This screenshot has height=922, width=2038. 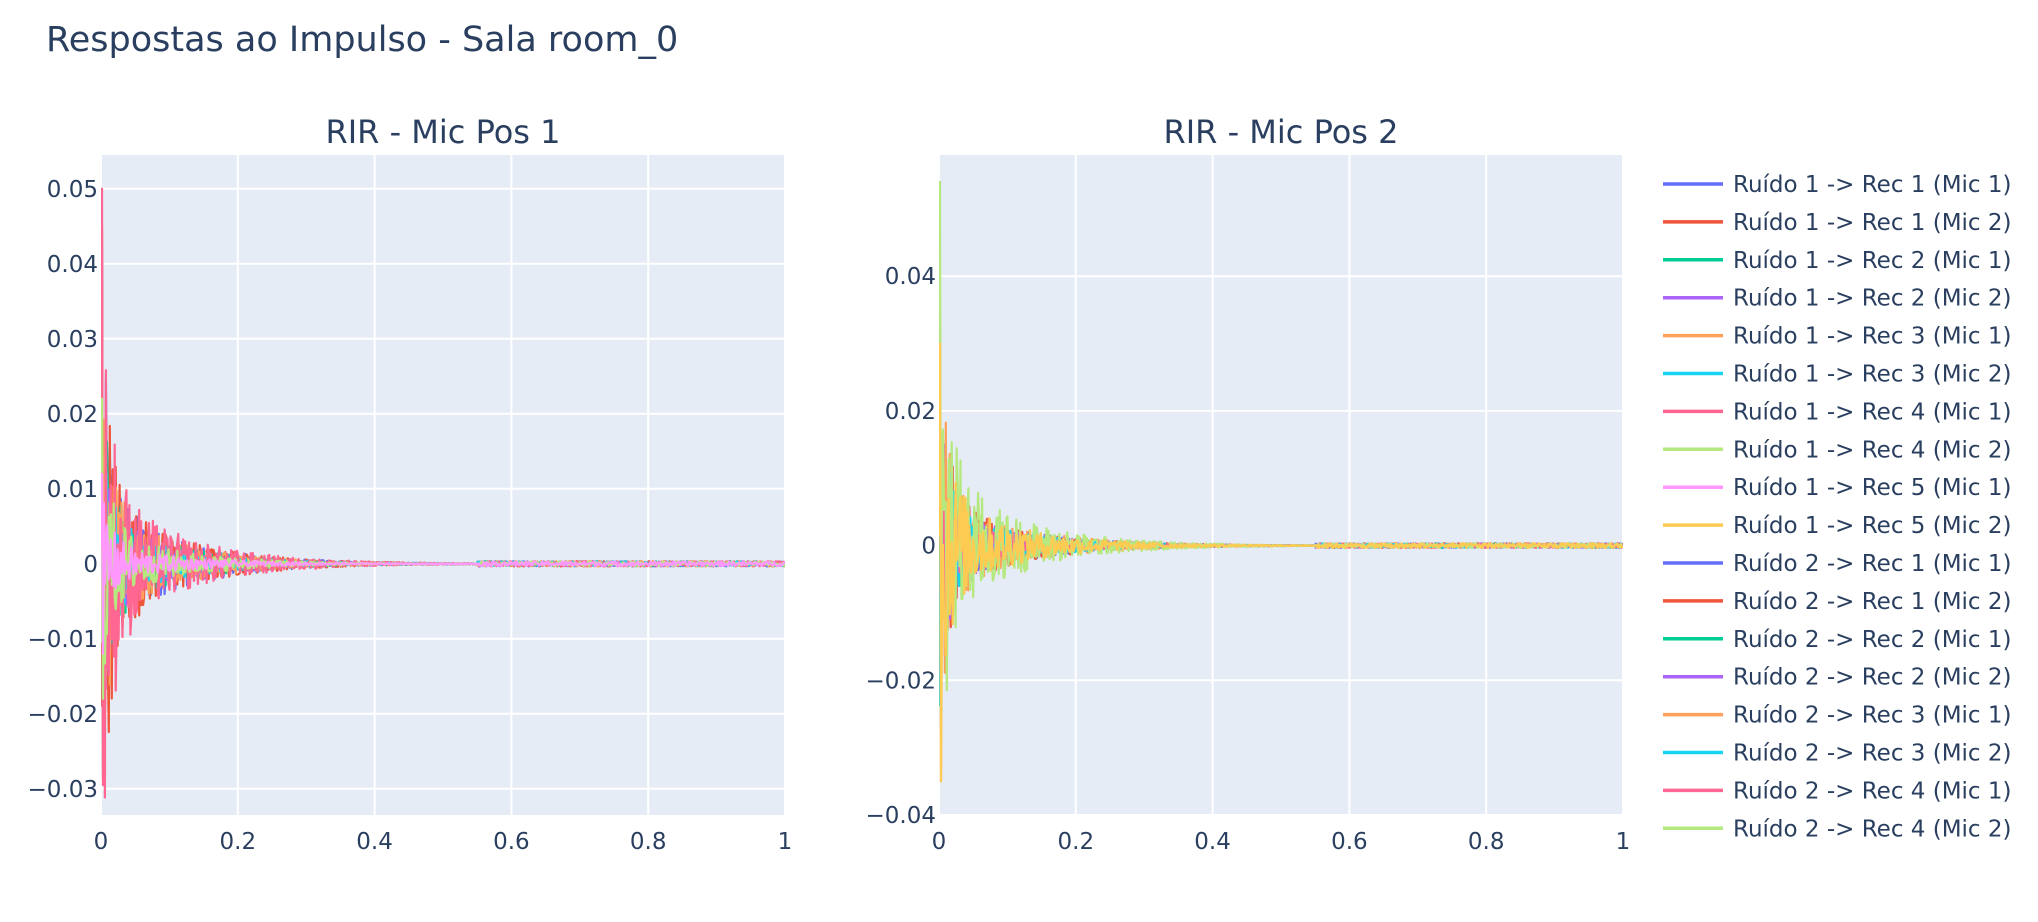 I want to click on legend-label: Ruído 1 -> Rec 2 (Mic 1), so click(x=1872, y=261).